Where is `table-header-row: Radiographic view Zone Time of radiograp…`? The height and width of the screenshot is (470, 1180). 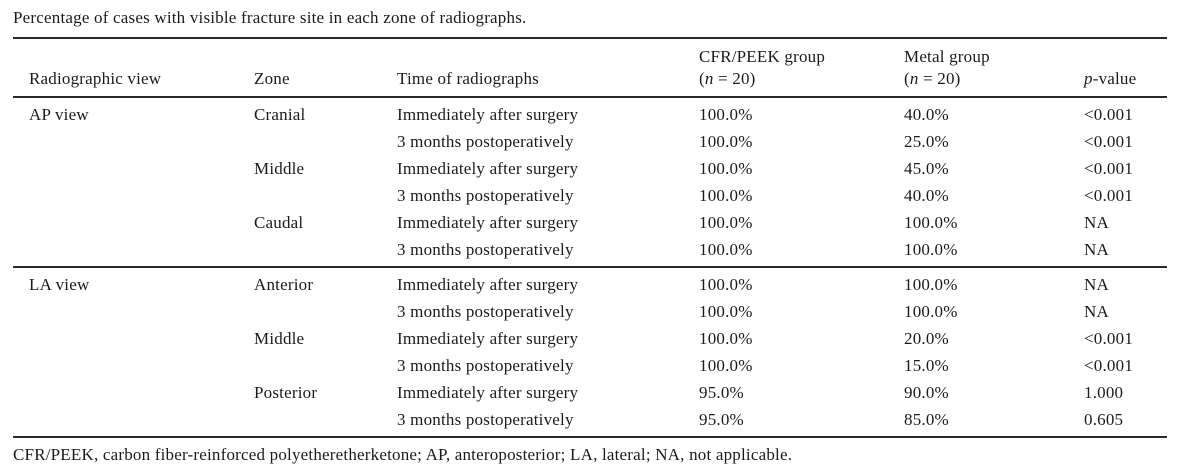
table-header-row: Radiographic view Zone Time of radiograp… is located at coordinates (590, 67).